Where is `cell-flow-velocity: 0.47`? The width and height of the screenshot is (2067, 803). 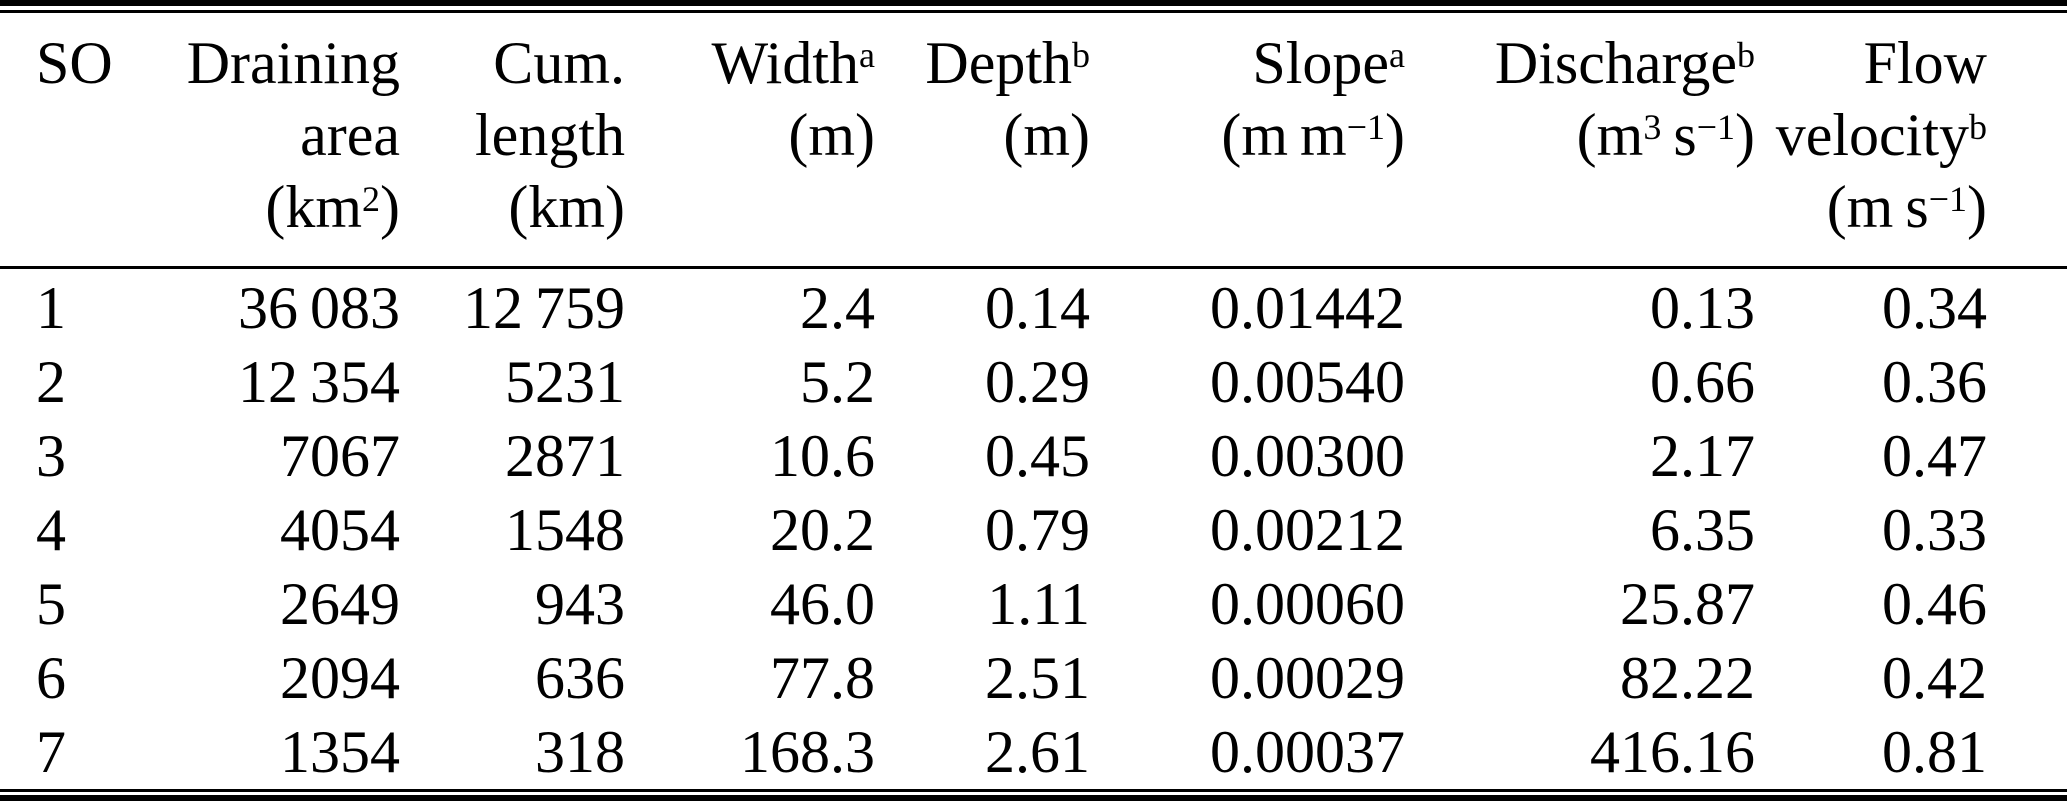 cell-flow-velocity: 0.47 is located at coordinates (1934, 456).